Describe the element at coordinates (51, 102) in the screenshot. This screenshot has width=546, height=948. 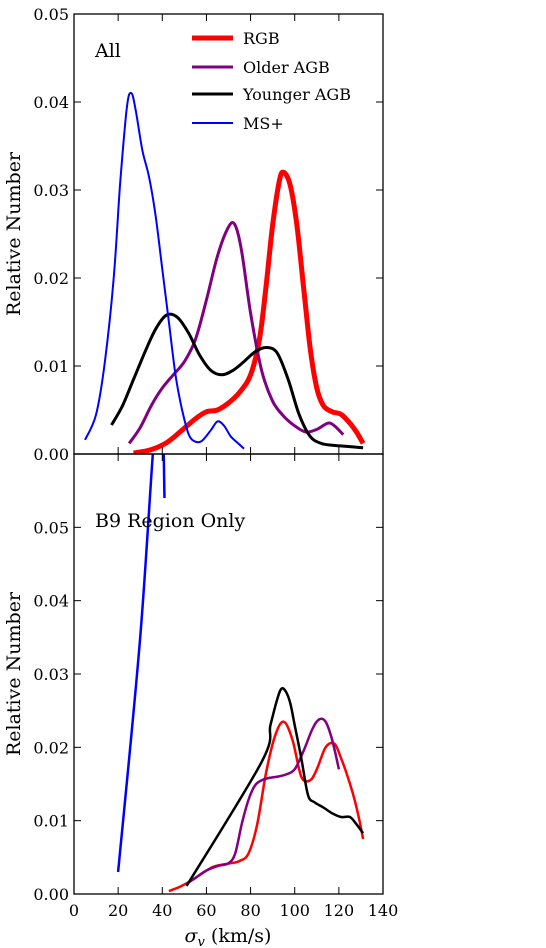
I see `top-ytick-label: 0.04` at that location.